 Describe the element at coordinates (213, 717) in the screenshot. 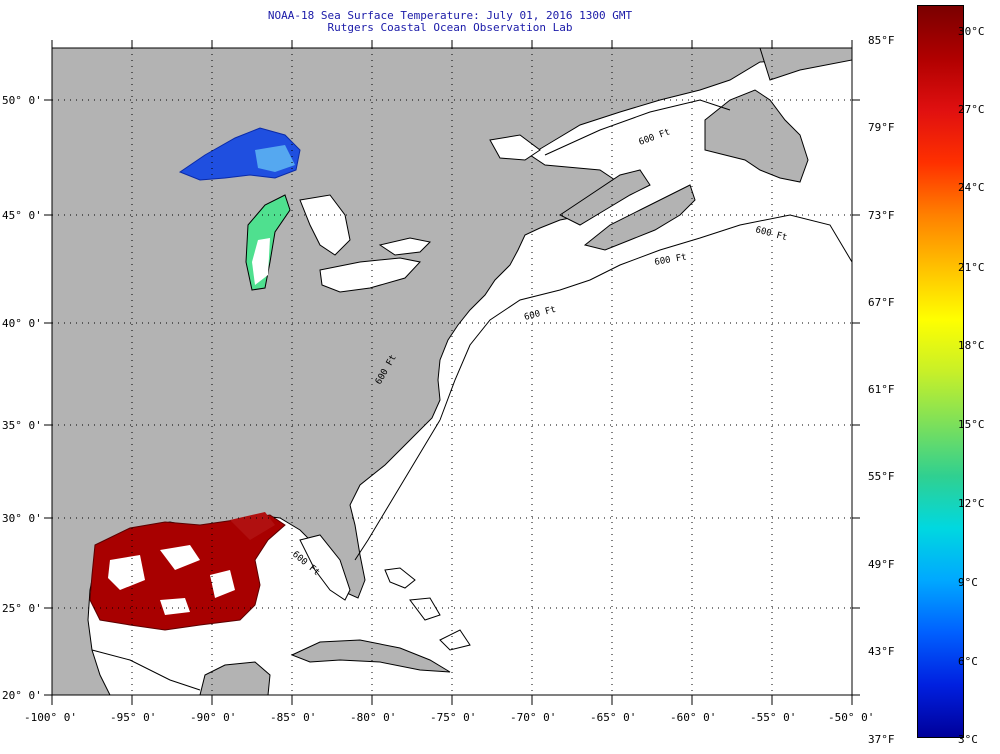

I see `lon-label: -90° 0'` at that location.